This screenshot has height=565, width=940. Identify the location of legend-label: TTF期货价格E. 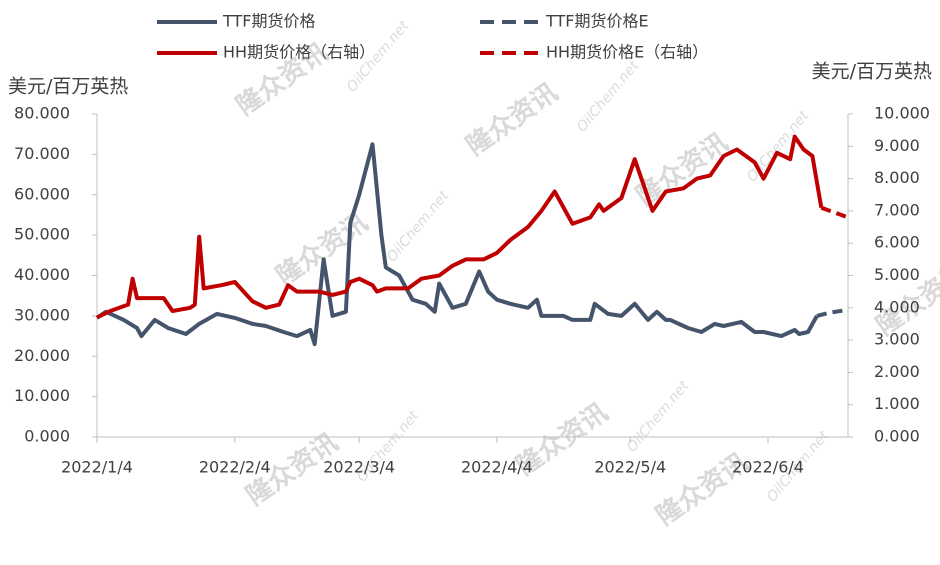
(597, 21).